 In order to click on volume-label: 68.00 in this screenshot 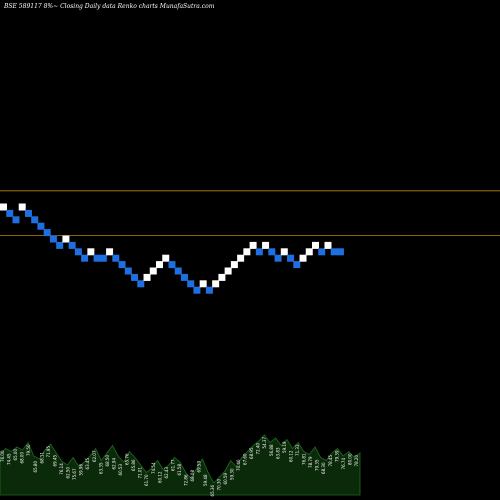, I will do `click(22, 458)`.